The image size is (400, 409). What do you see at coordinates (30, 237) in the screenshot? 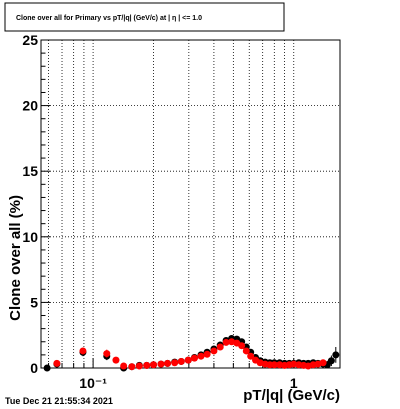
I see `y-tick-label: 10` at bounding box center [30, 237].